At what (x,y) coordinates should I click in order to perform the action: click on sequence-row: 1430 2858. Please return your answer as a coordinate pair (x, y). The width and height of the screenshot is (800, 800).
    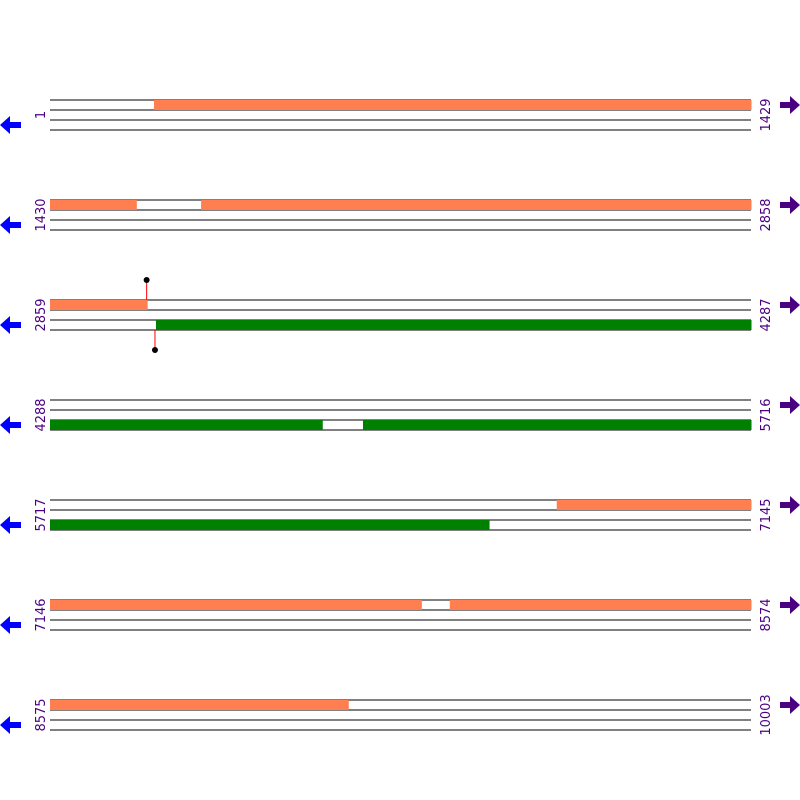
    Looking at the image, I should click on (400, 215).